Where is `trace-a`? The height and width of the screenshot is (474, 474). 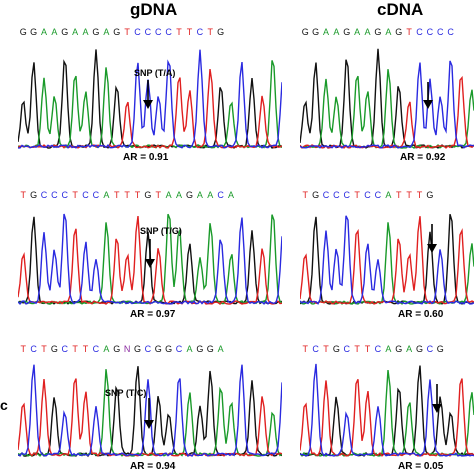 trace-a is located at coordinates (150, 413).